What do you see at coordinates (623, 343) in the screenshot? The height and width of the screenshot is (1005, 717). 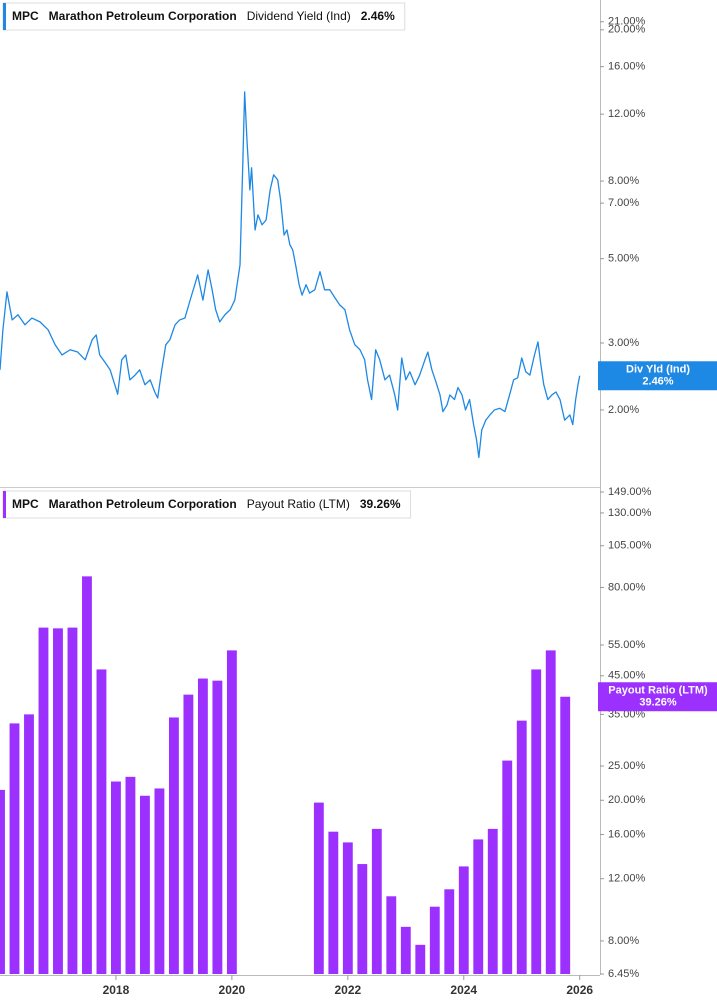 I see `y-tick-label: 3.00%` at bounding box center [623, 343].